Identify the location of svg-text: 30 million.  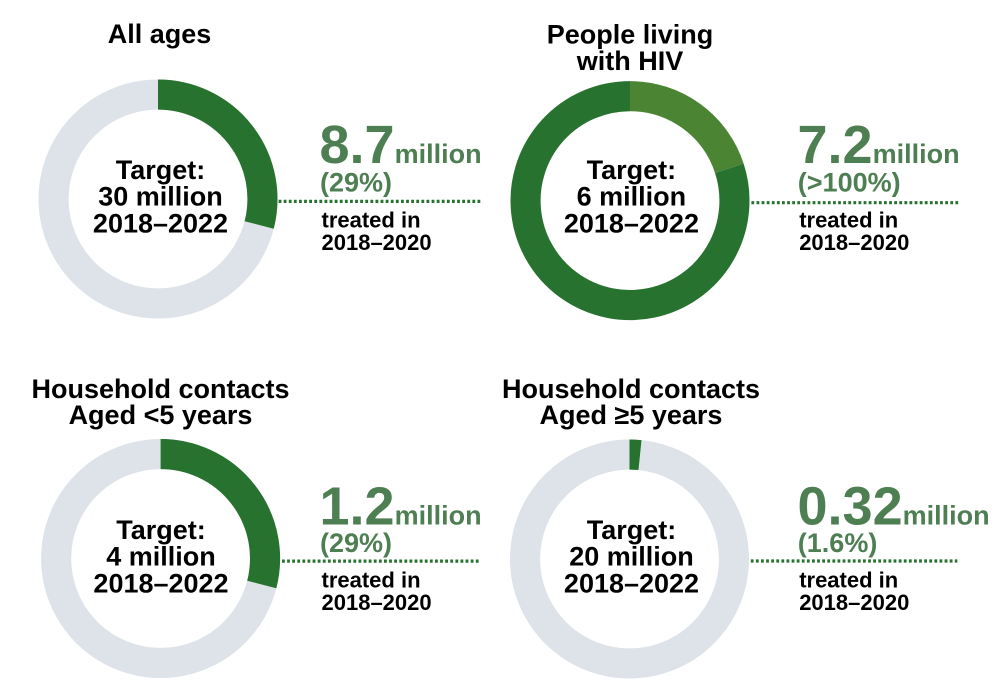
(160, 197).